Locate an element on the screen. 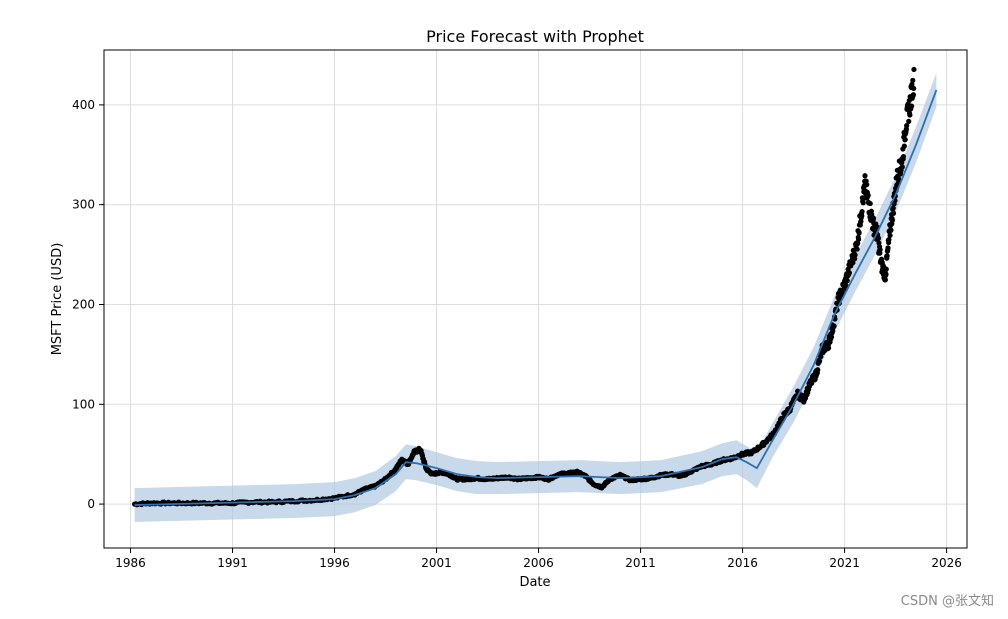  x-tick-label: 2016 is located at coordinates (742, 563).